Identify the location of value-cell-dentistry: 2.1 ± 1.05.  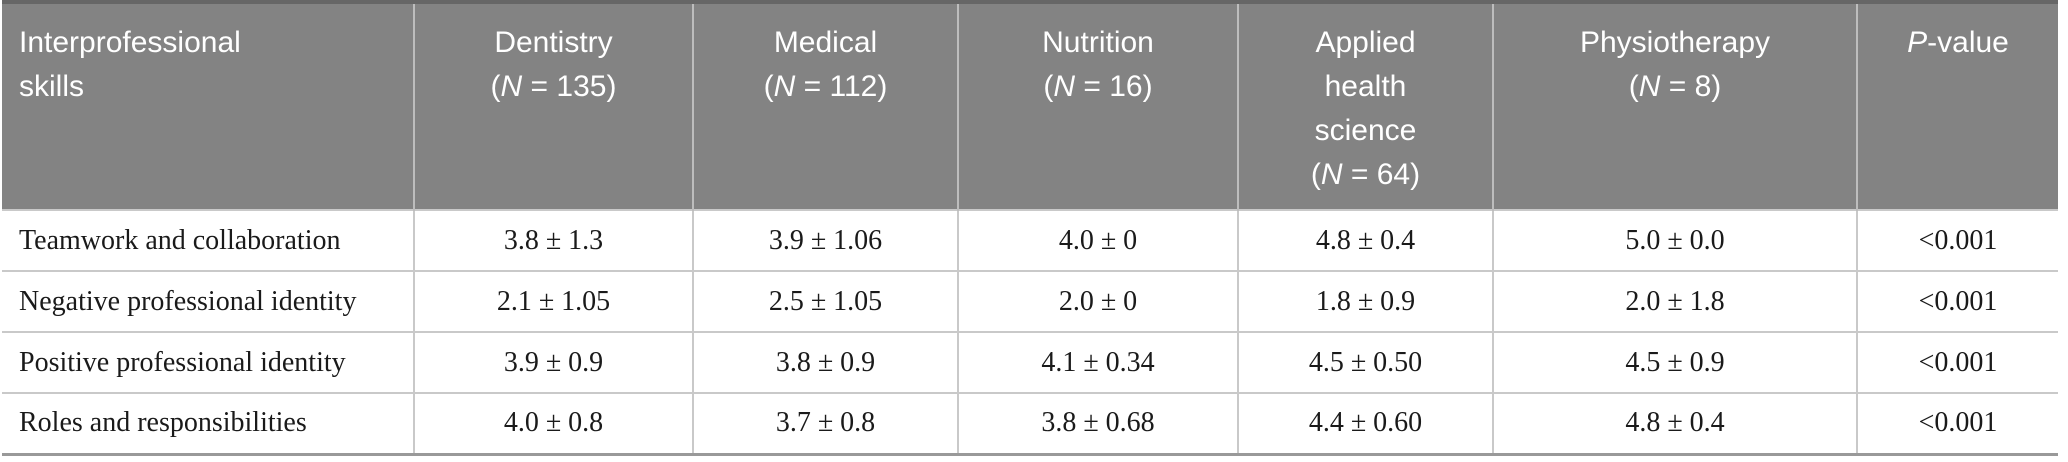
(553, 301).